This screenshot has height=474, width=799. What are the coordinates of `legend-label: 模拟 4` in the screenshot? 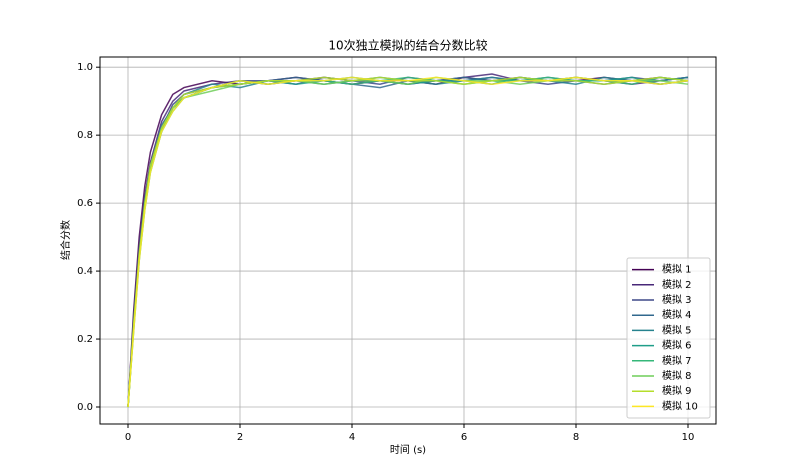 It's located at (677, 314).